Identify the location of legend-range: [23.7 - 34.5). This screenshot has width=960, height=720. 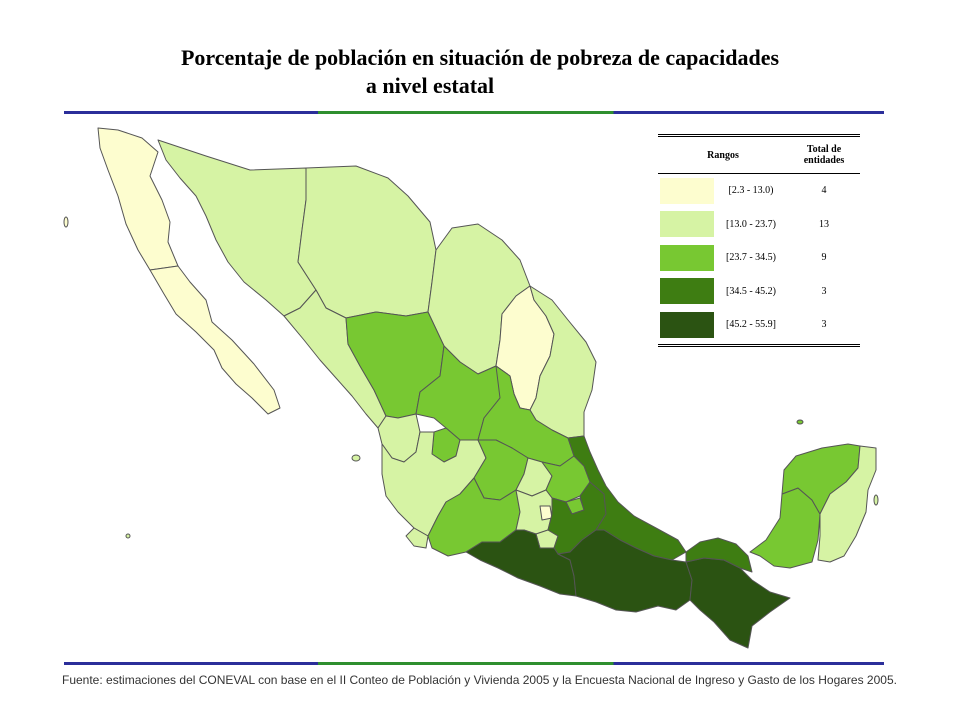
(751, 258).